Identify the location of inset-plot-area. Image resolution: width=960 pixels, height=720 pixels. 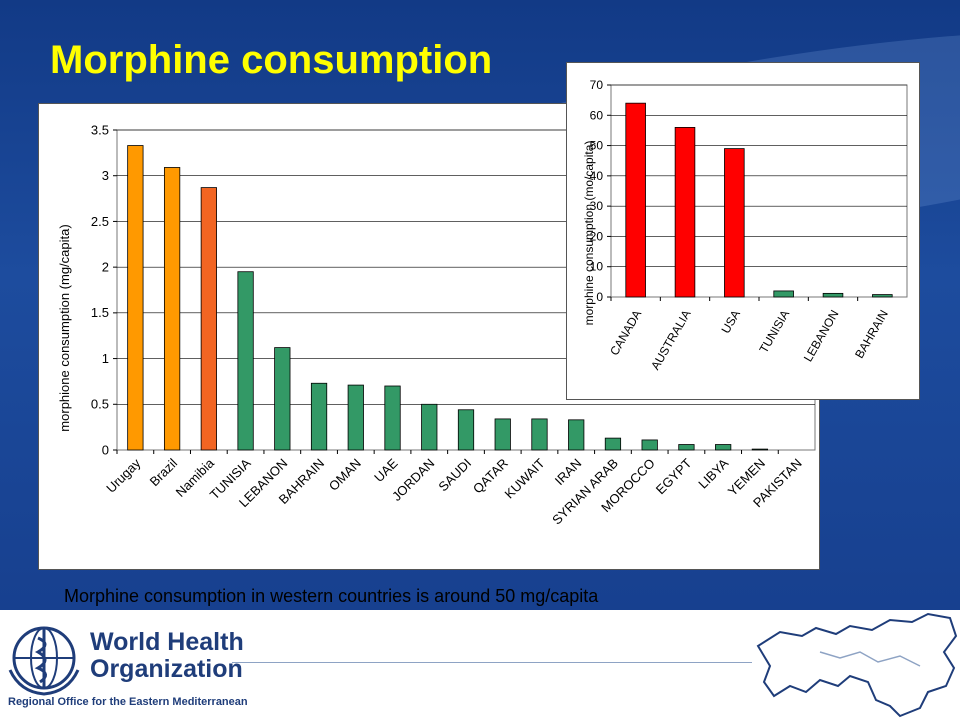
(759, 191).